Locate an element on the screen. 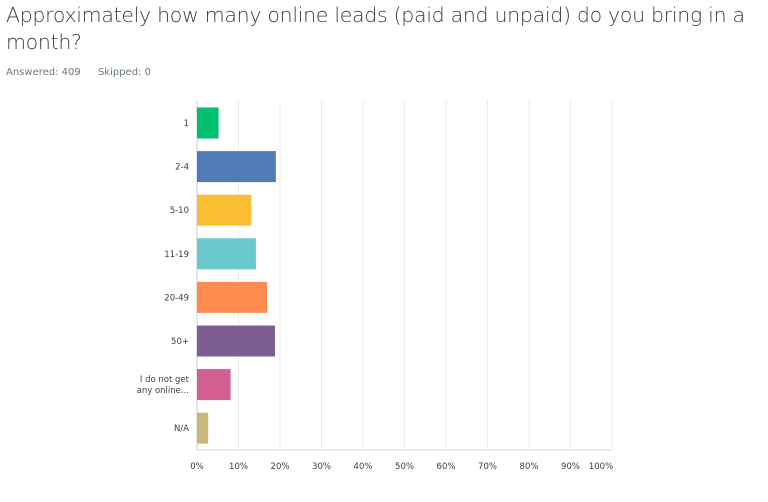 This screenshot has height=502, width=768. x-tick-label: 0% is located at coordinates (197, 467).